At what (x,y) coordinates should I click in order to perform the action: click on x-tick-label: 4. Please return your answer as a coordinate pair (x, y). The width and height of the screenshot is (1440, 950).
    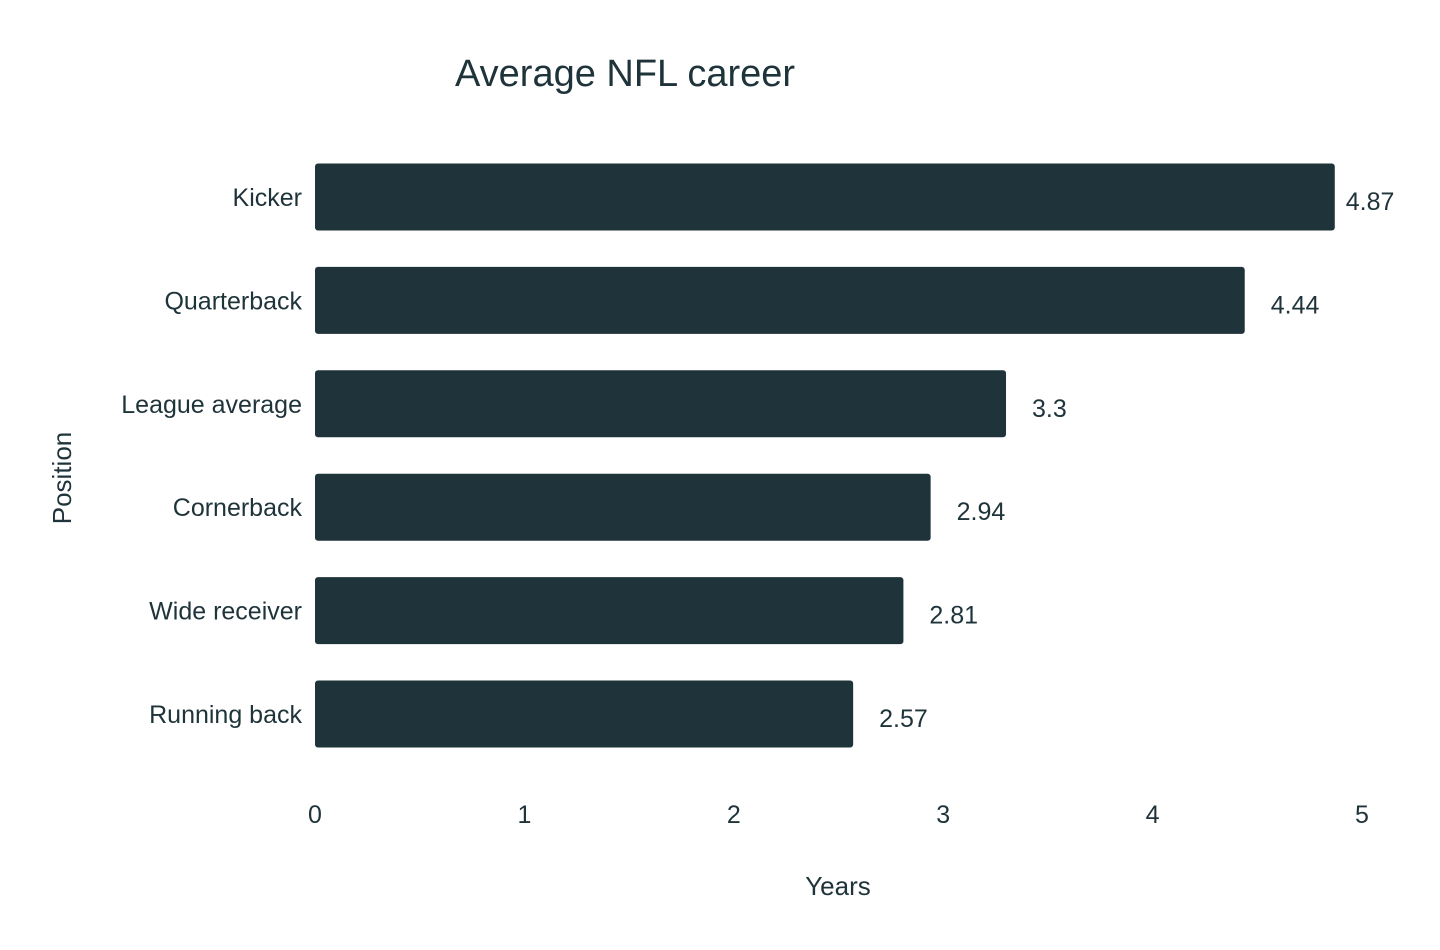
    Looking at the image, I should click on (1153, 815).